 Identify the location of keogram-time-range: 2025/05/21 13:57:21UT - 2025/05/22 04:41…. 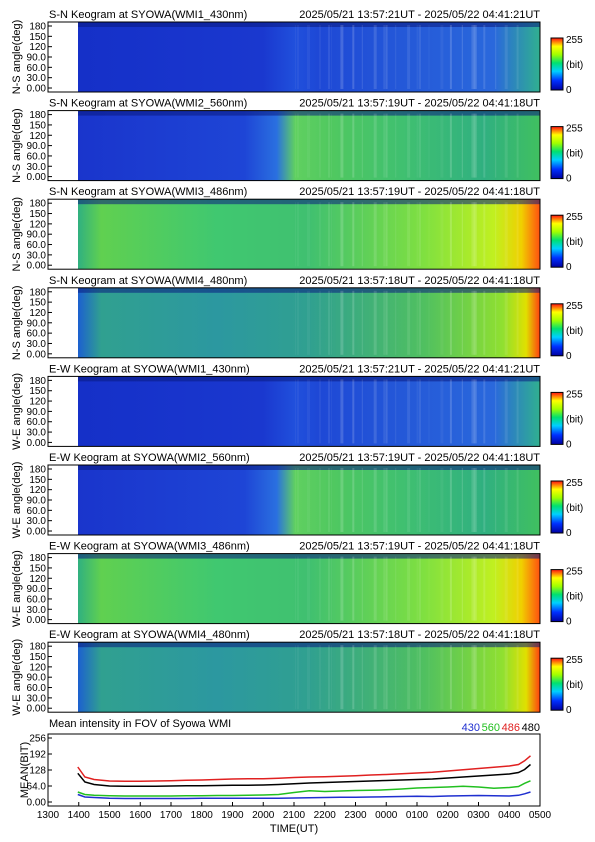
(419, 369).